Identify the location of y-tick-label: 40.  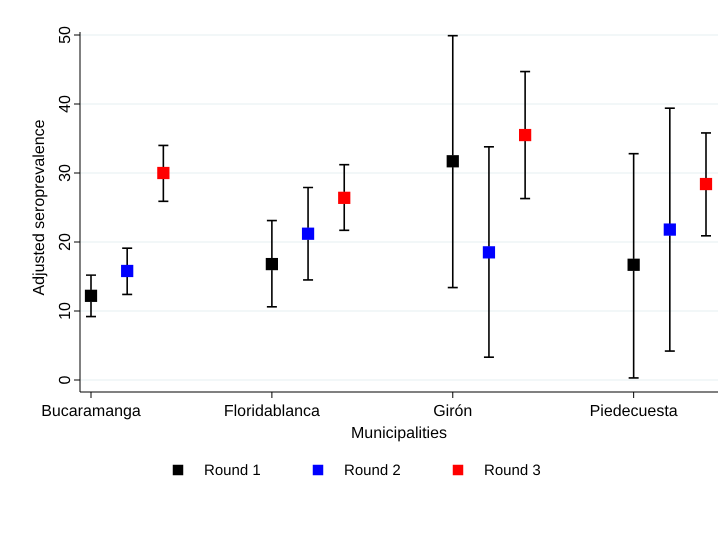
(65, 104).